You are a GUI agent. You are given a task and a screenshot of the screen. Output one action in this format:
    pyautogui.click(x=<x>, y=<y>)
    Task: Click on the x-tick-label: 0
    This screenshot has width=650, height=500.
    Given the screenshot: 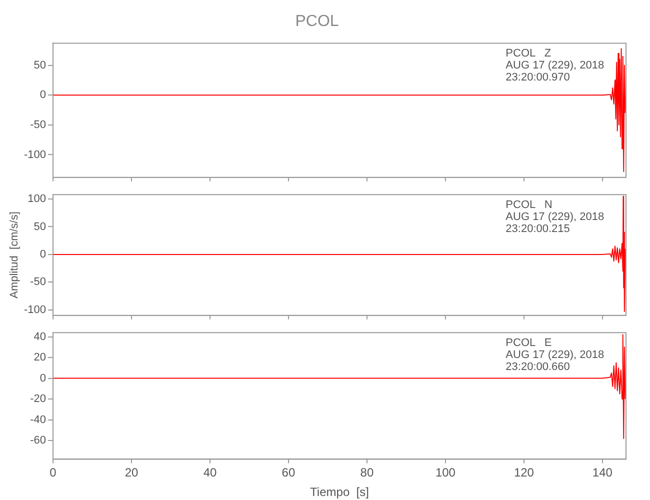 What is the action you would take?
    pyautogui.click(x=53, y=473)
    